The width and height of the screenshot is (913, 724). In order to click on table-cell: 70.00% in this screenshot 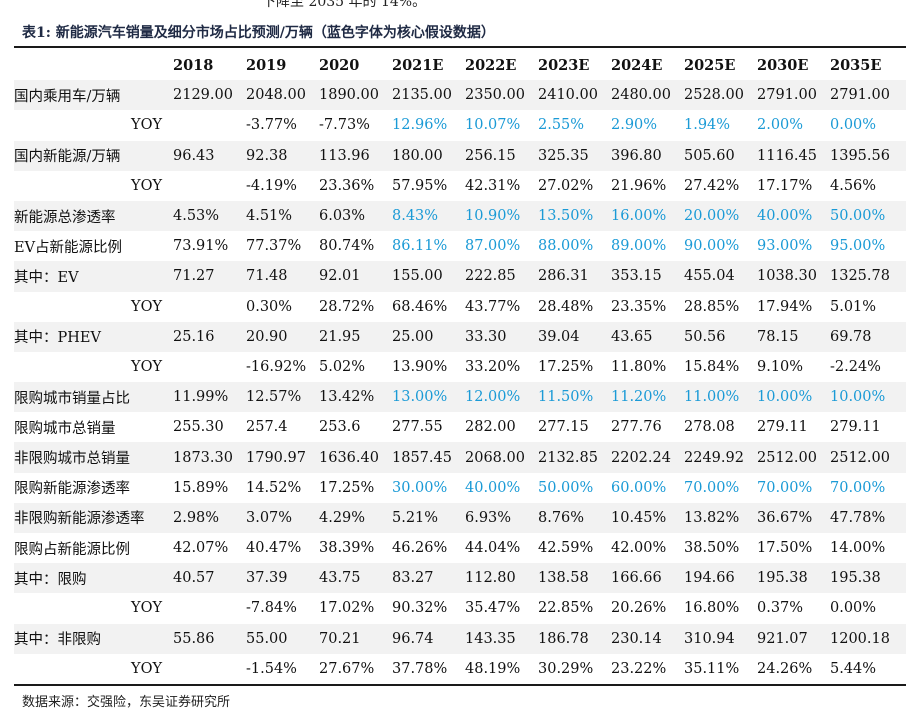, I will do `click(858, 487)`.